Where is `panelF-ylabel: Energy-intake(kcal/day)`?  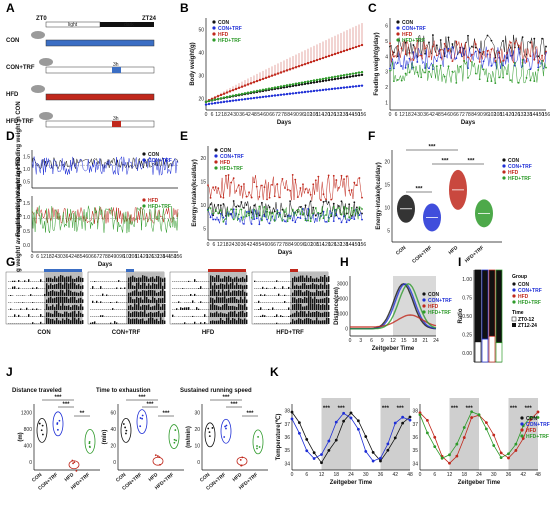 panelF-ylabel: Energy-intake(kcal/day) is located at coordinates (379, 195).